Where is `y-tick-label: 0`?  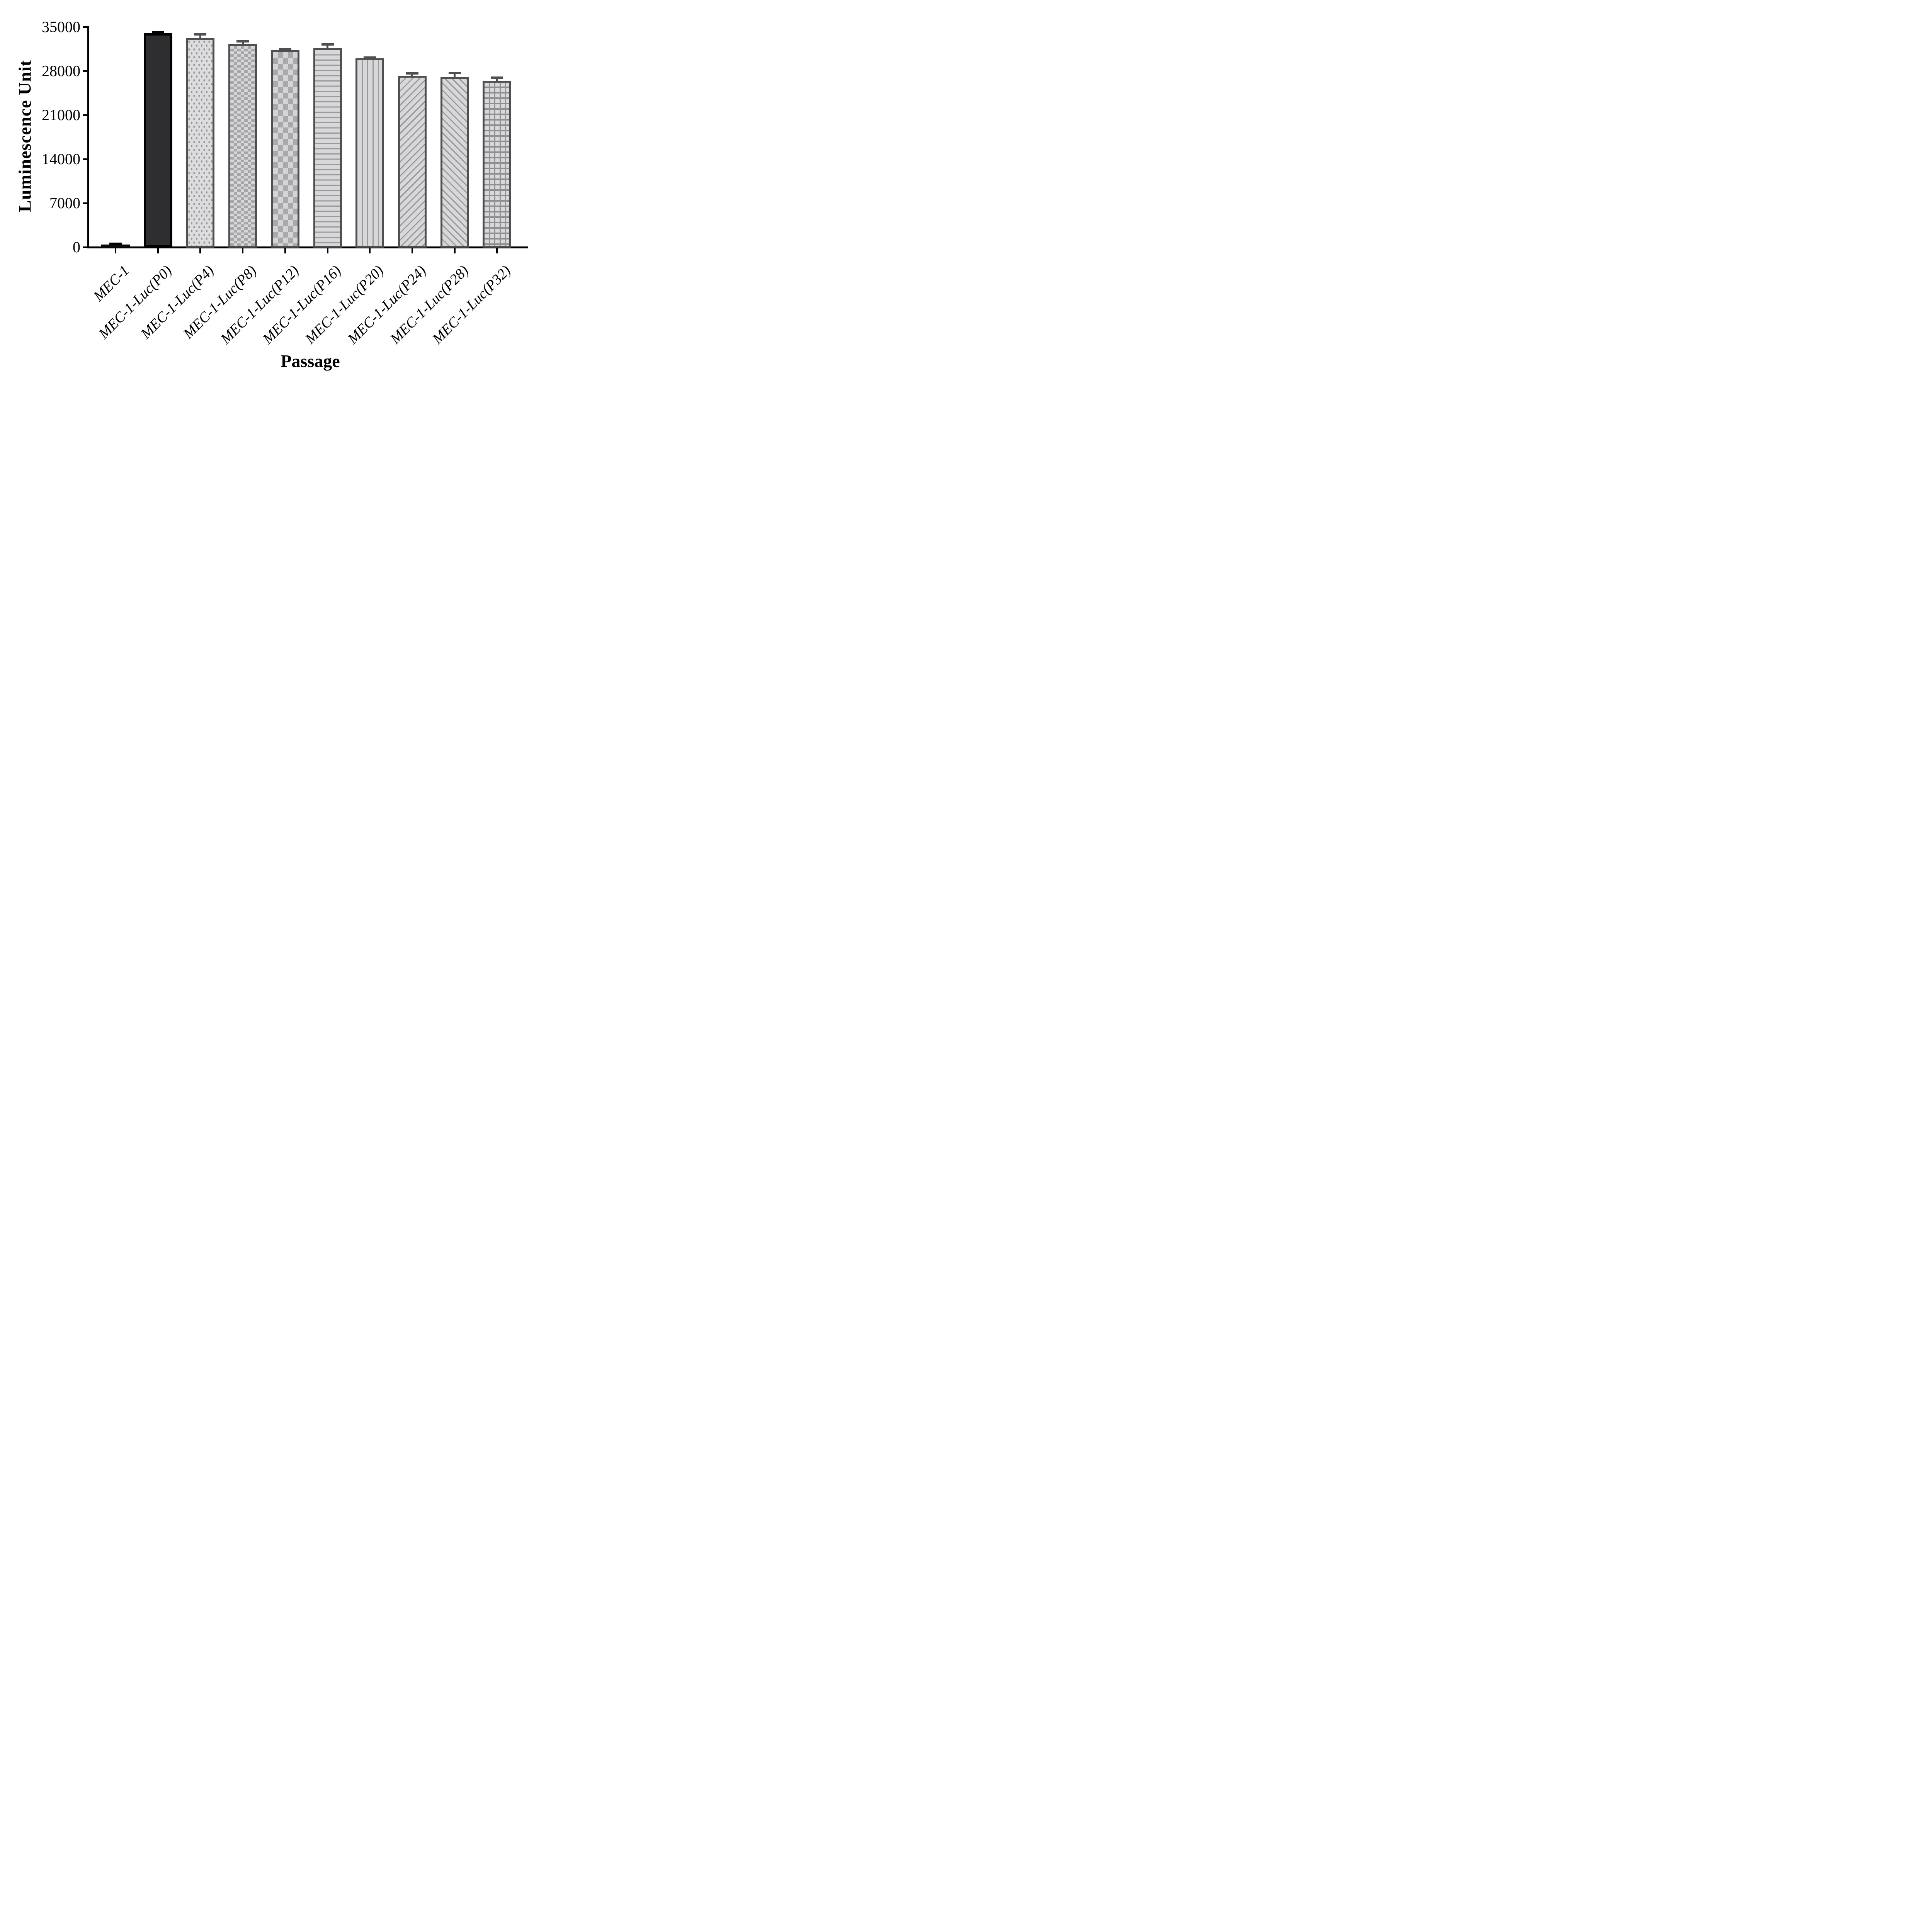
y-tick-label: 0 is located at coordinates (77, 247).